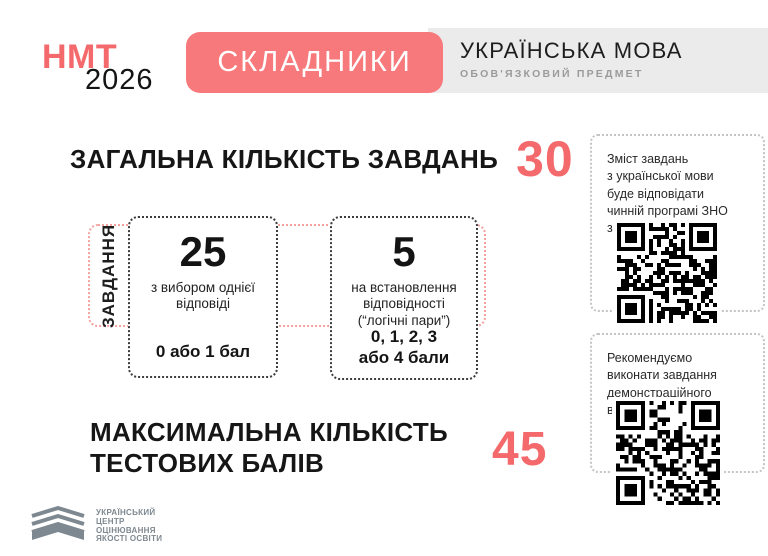 The height and width of the screenshot is (556, 768). What do you see at coordinates (203, 351) in the screenshot?
I see `task-score: 0 або 1 бал` at bounding box center [203, 351].